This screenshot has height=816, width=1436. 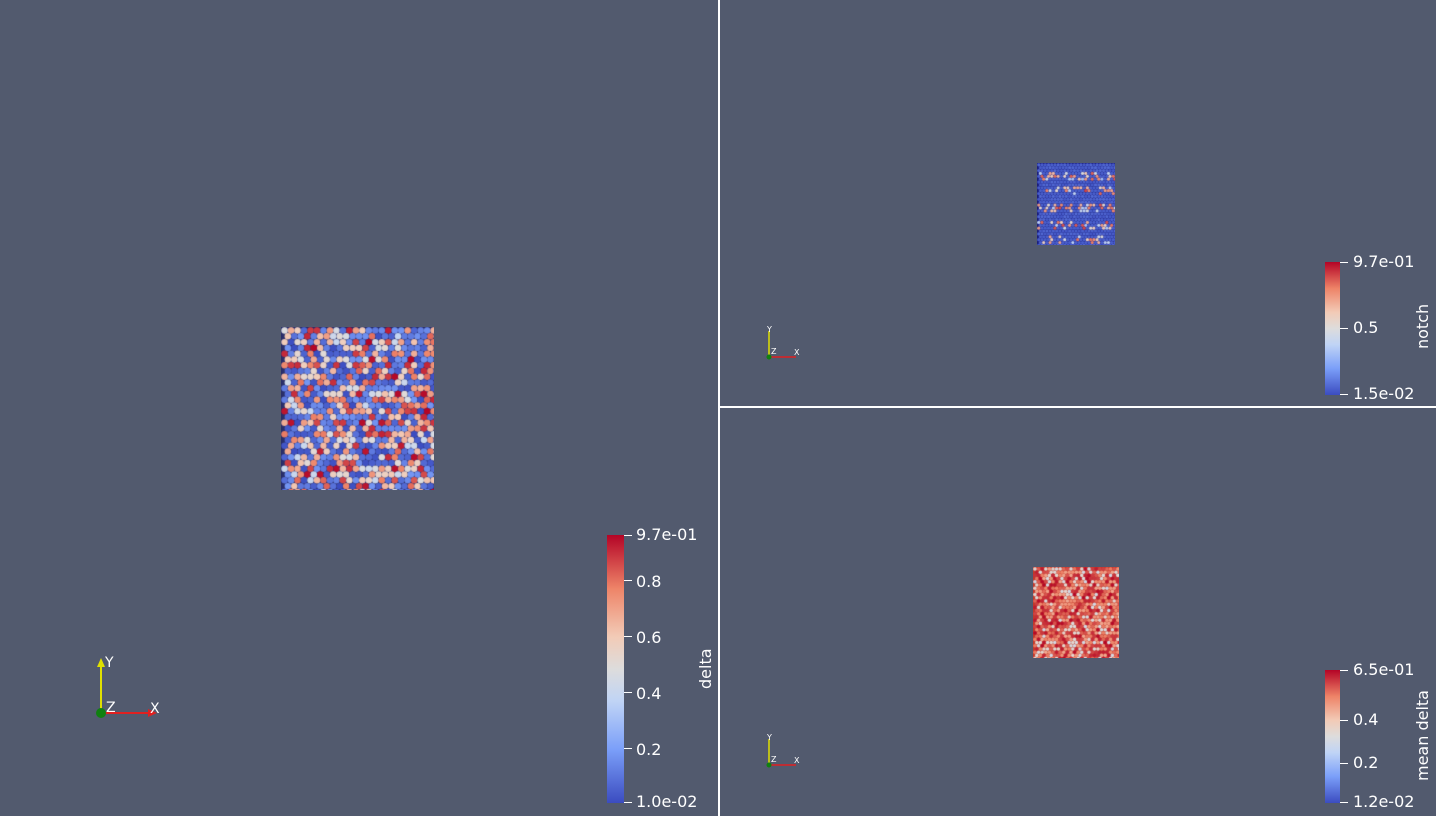 I want to click on colorbar-notch, so click(x=1332, y=328).